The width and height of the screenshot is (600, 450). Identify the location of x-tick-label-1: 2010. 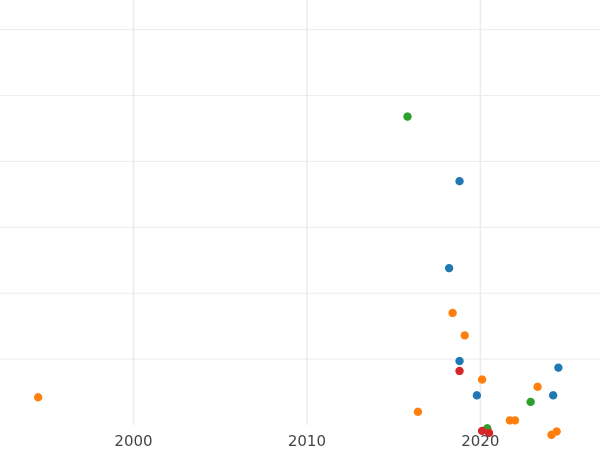
(307, 441).